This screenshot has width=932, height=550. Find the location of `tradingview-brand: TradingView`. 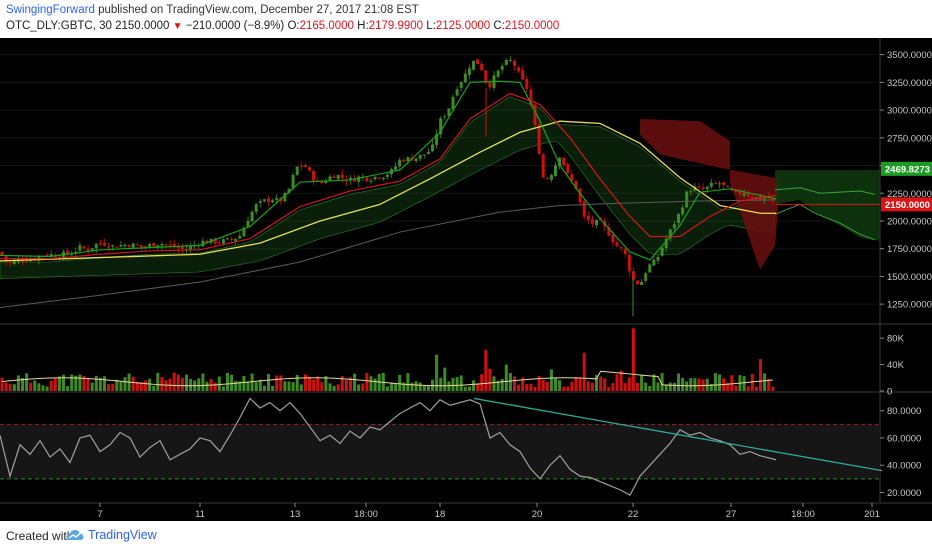

tradingview-brand: TradingView is located at coordinates (122, 535).